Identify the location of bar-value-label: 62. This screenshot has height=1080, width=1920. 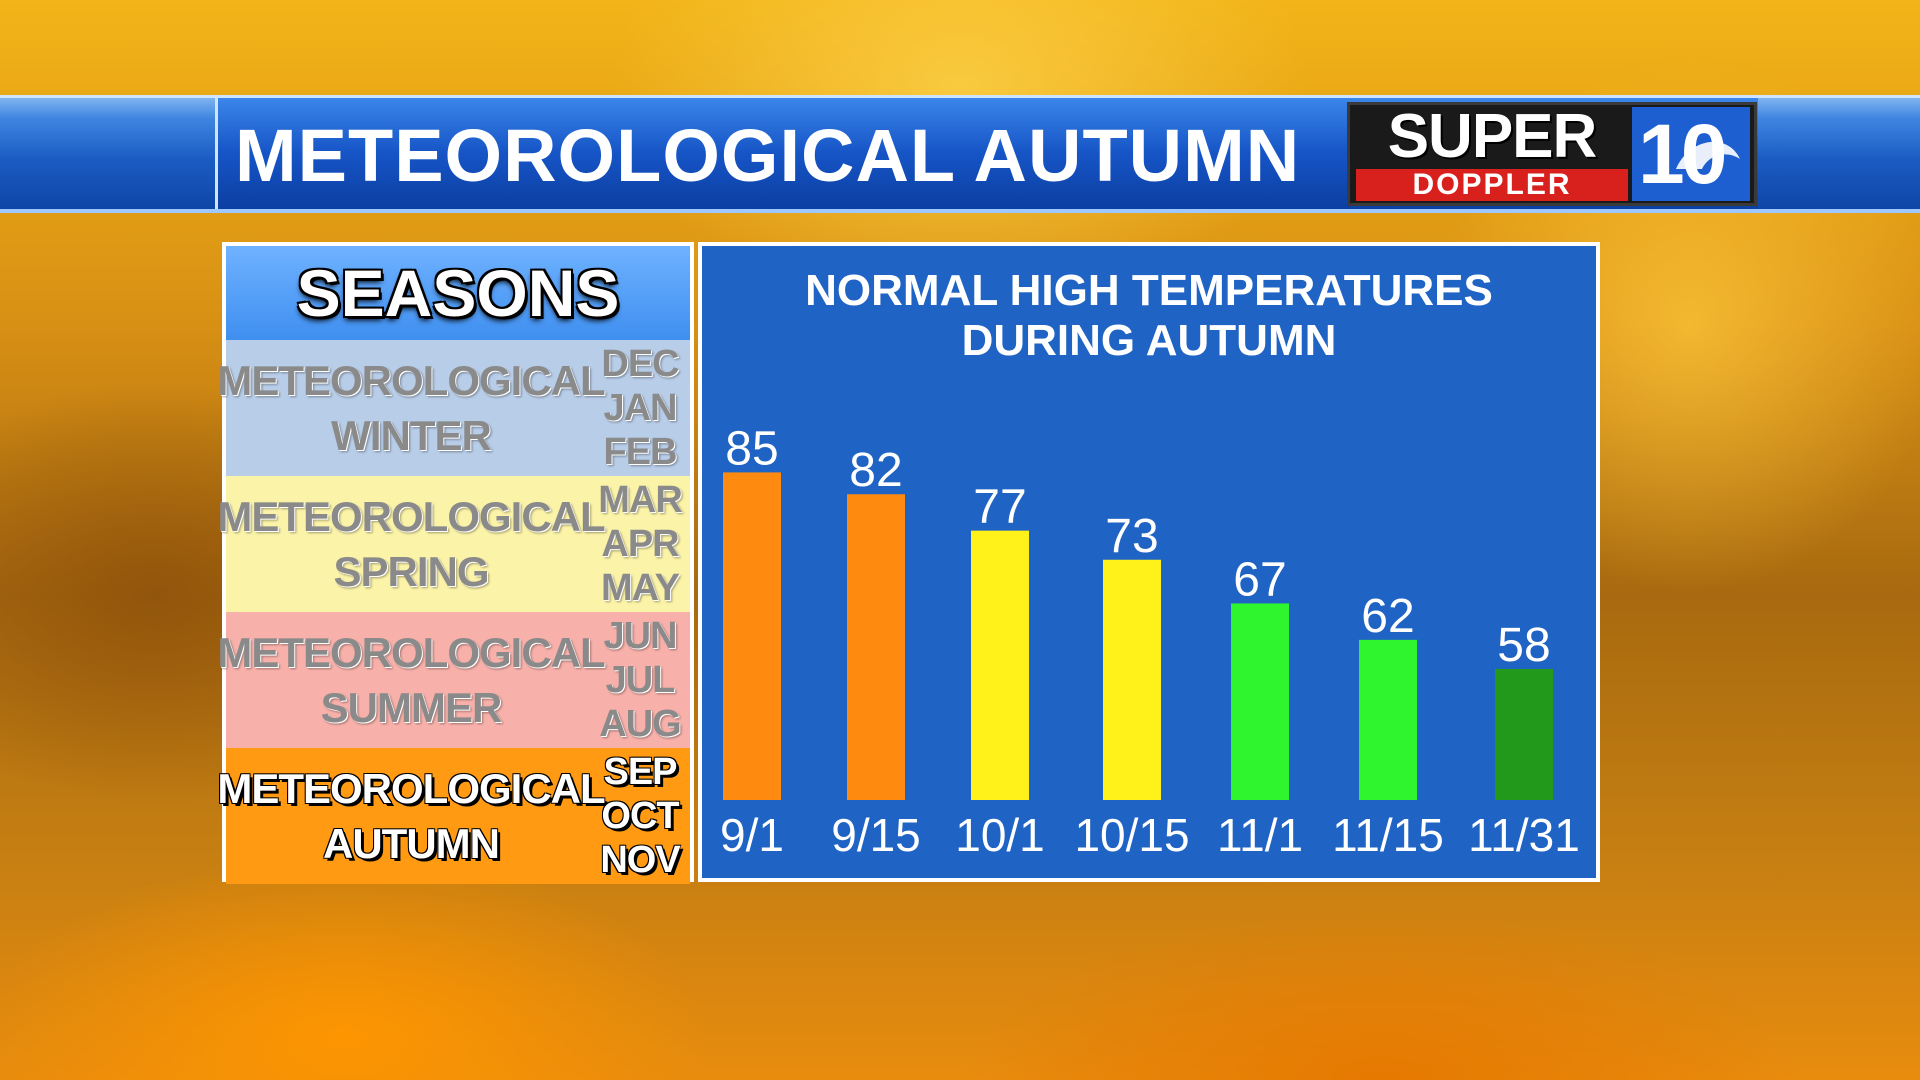
(1387, 616).